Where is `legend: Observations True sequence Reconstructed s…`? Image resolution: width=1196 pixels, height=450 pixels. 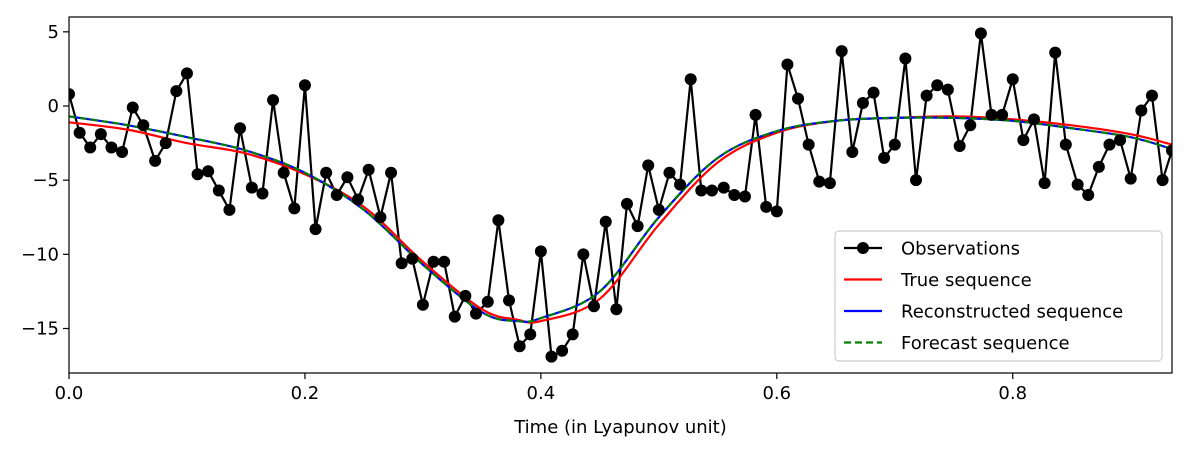
legend: Observations True sequence Reconstructed s… is located at coordinates (998, 296).